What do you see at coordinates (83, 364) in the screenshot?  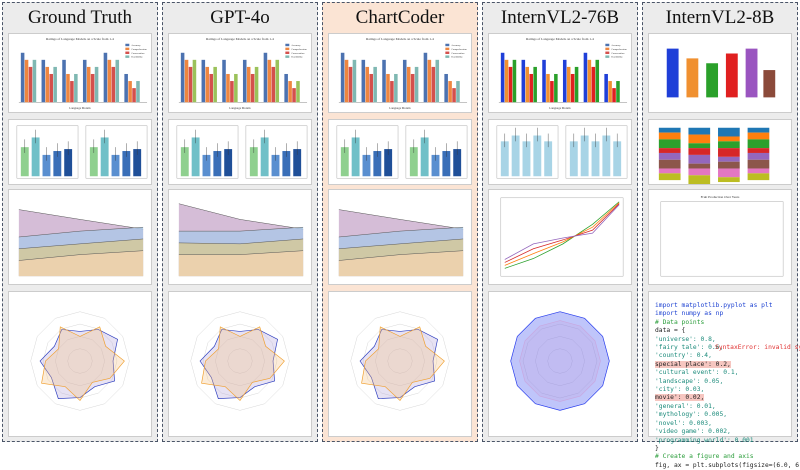 I see `radar-series` at bounding box center [83, 364].